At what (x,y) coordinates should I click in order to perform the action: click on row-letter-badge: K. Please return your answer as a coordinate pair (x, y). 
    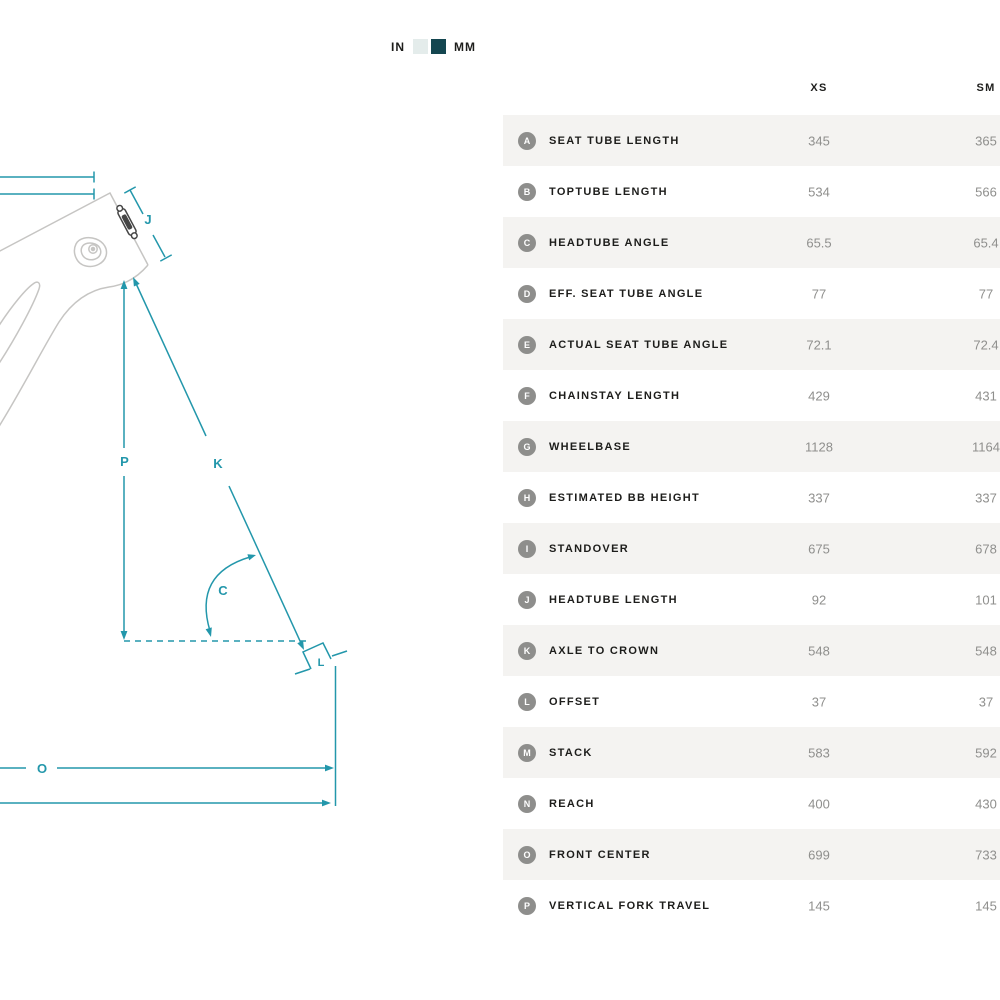
    Looking at the image, I should click on (527, 650).